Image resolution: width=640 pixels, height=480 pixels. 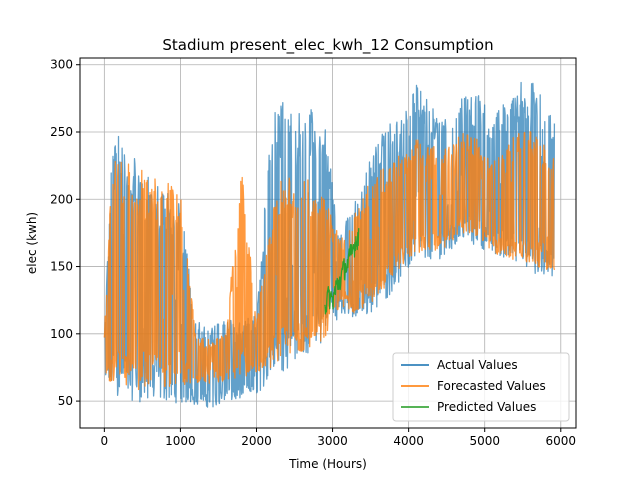 What do you see at coordinates (332, 441) in the screenshot?
I see `x-tick-label-3: 3000` at bounding box center [332, 441].